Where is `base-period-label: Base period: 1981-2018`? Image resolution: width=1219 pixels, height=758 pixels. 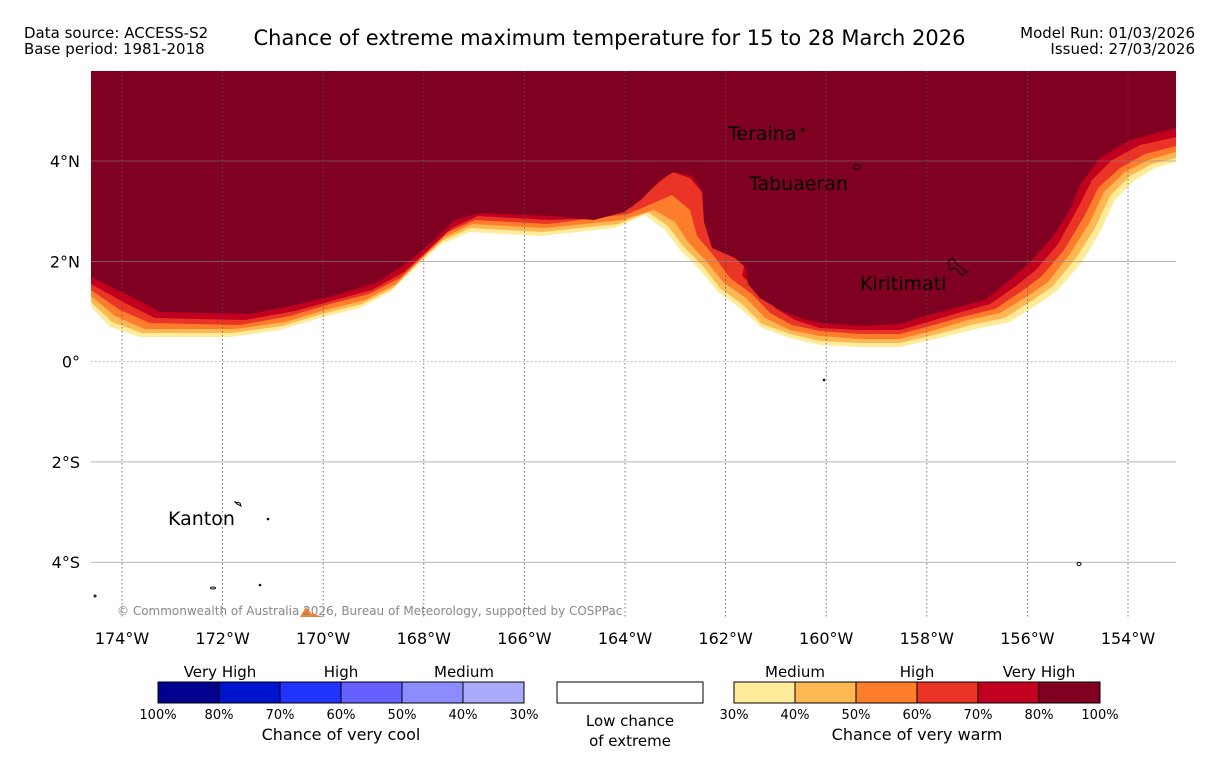
base-period-label: Base period: 1981-2018 is located at coordinates (114, 49).